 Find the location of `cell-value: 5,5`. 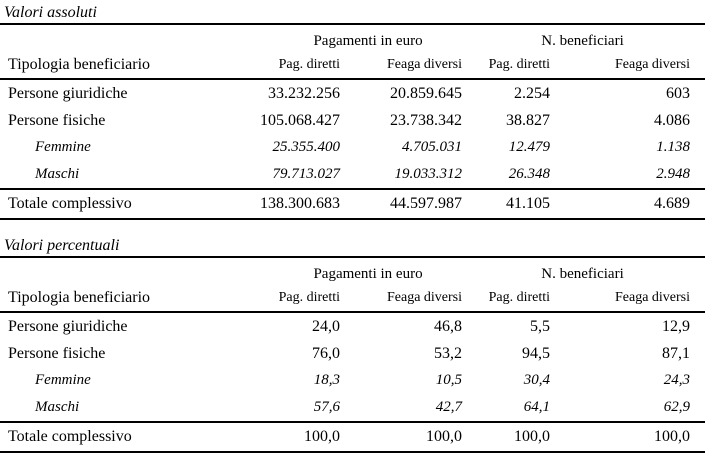

cell-value: 5,5 is located at coordinates (540, 326).